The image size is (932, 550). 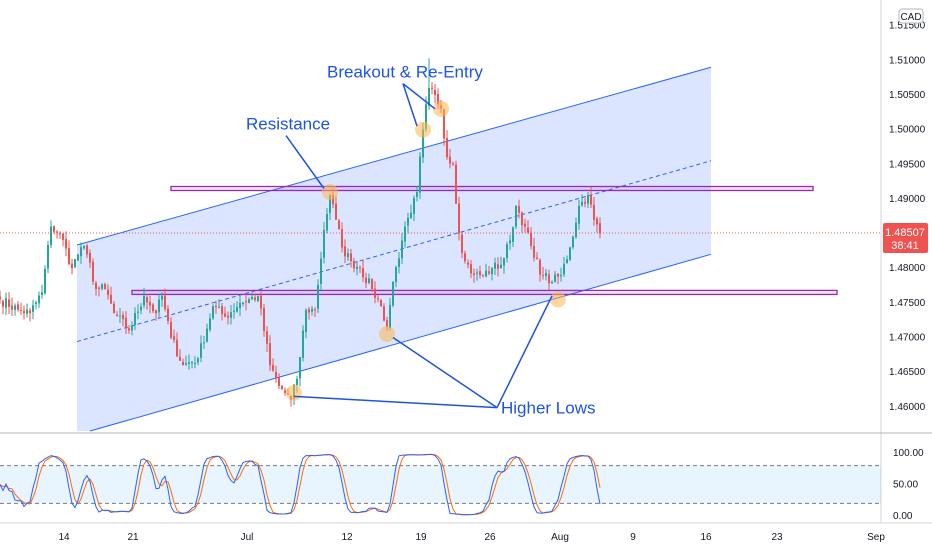 What do you see at coordinates (911, 16) in the screenshot?
I see `currency-badge: CAD` at bounding box center [911, 16].